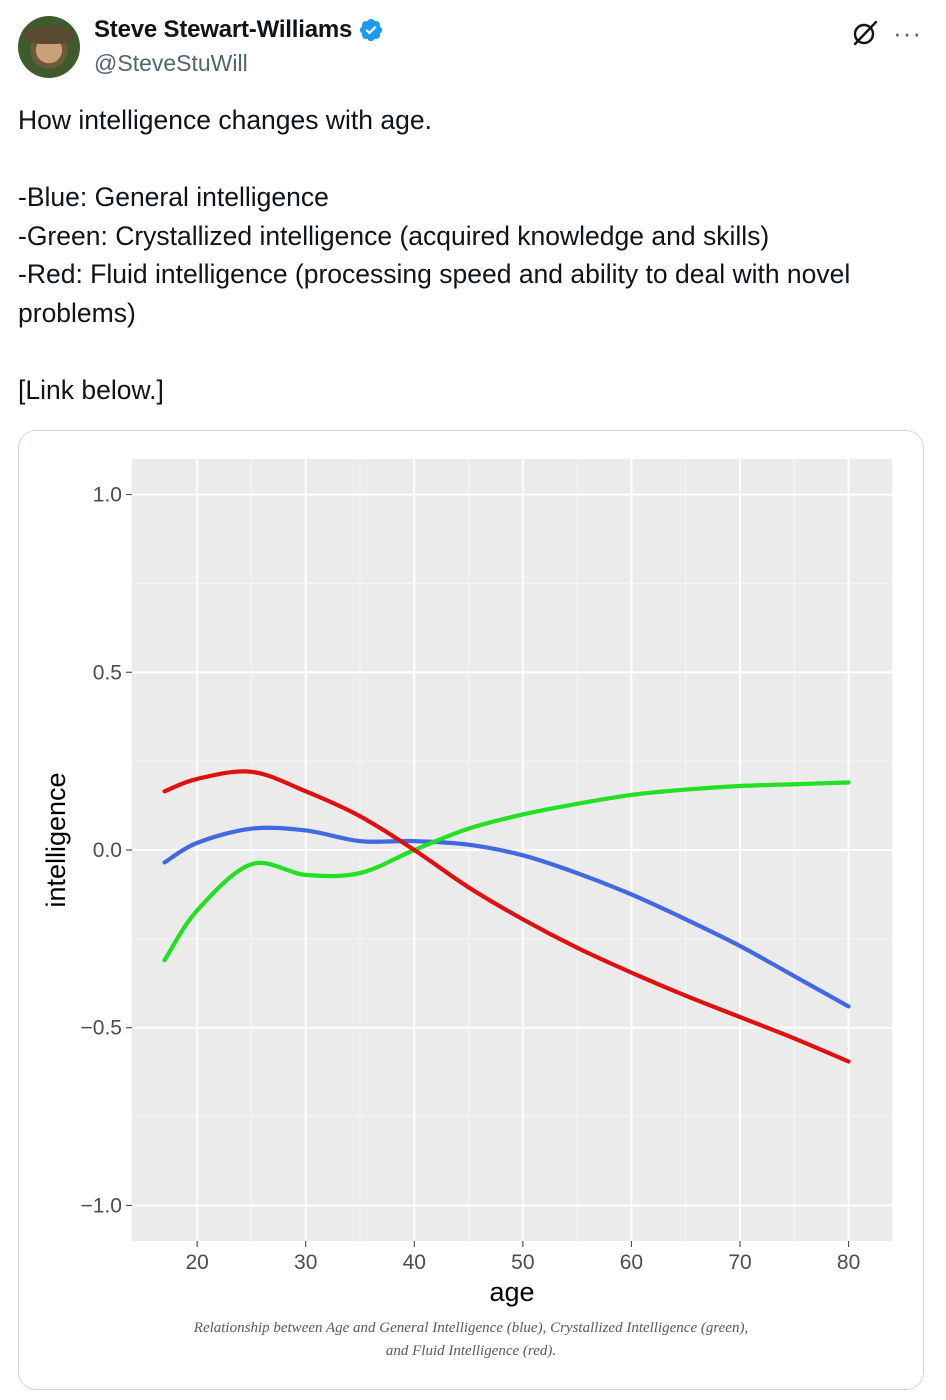 Image resolution: width=946 pixels, height=1400 pixels. I want to click on y-tick-label: −1.0, so click(101, 1205).